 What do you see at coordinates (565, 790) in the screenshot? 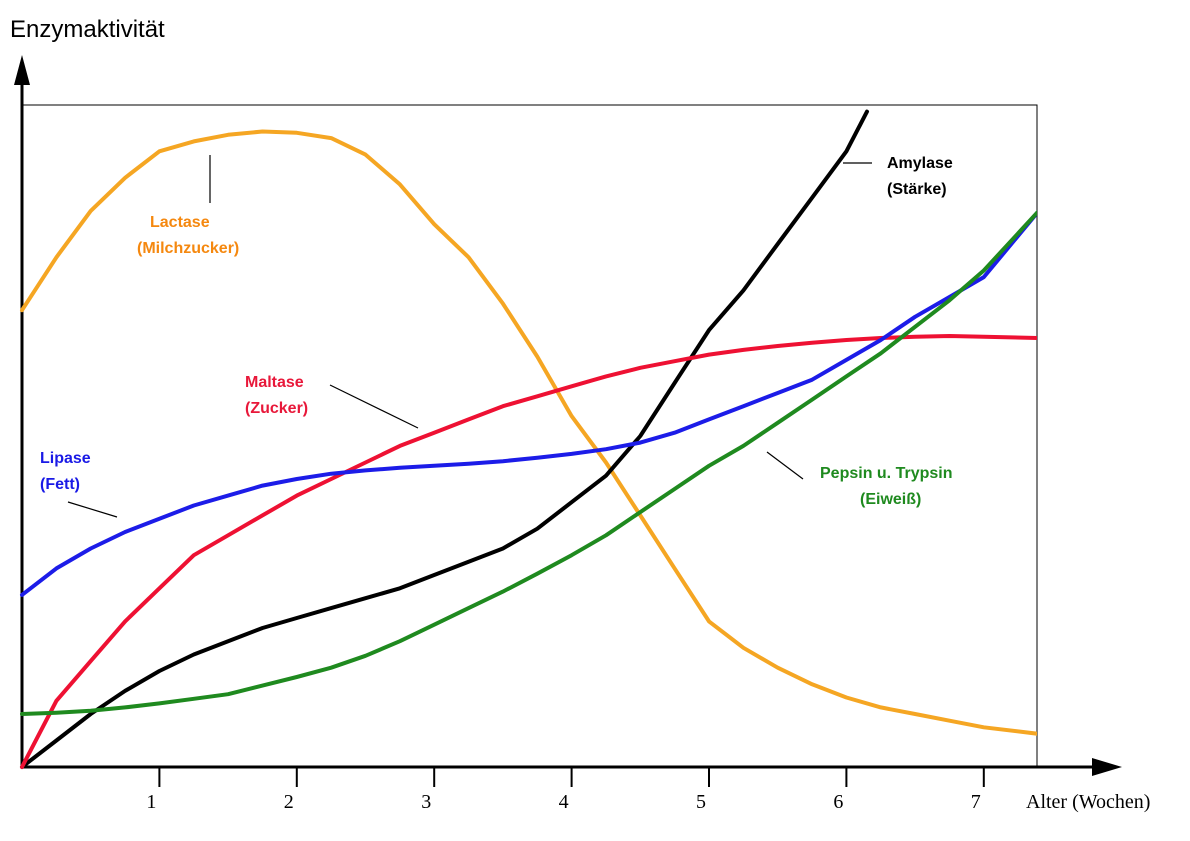
I see `x-axis-ticks: 1 2 3 4 5 6 7` at bounding box center [565, 790].